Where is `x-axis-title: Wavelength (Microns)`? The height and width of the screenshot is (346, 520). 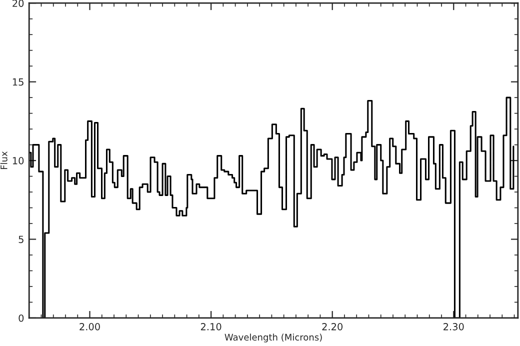 x-axis-title: Wavelength (Microns) is located at coordinates (273, 338).